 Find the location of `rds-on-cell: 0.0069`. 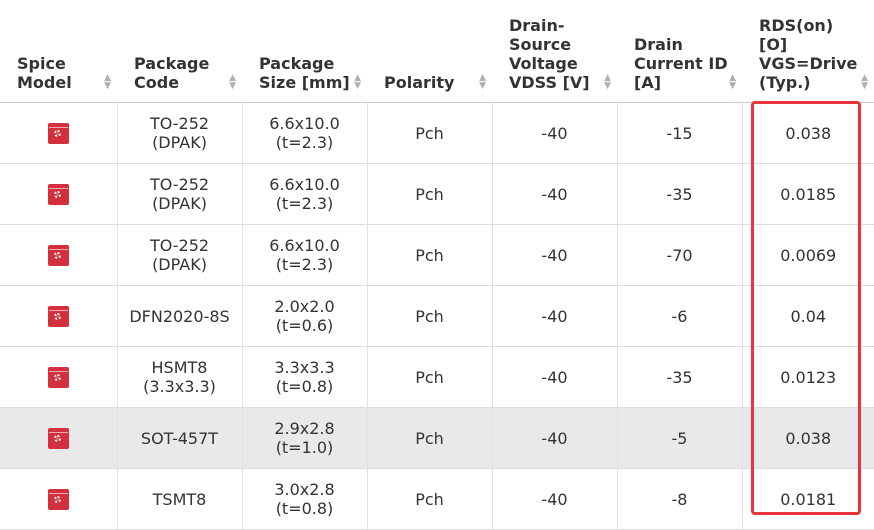

rds-on-cell: 0.0069 is located at coordinates (808, 255).